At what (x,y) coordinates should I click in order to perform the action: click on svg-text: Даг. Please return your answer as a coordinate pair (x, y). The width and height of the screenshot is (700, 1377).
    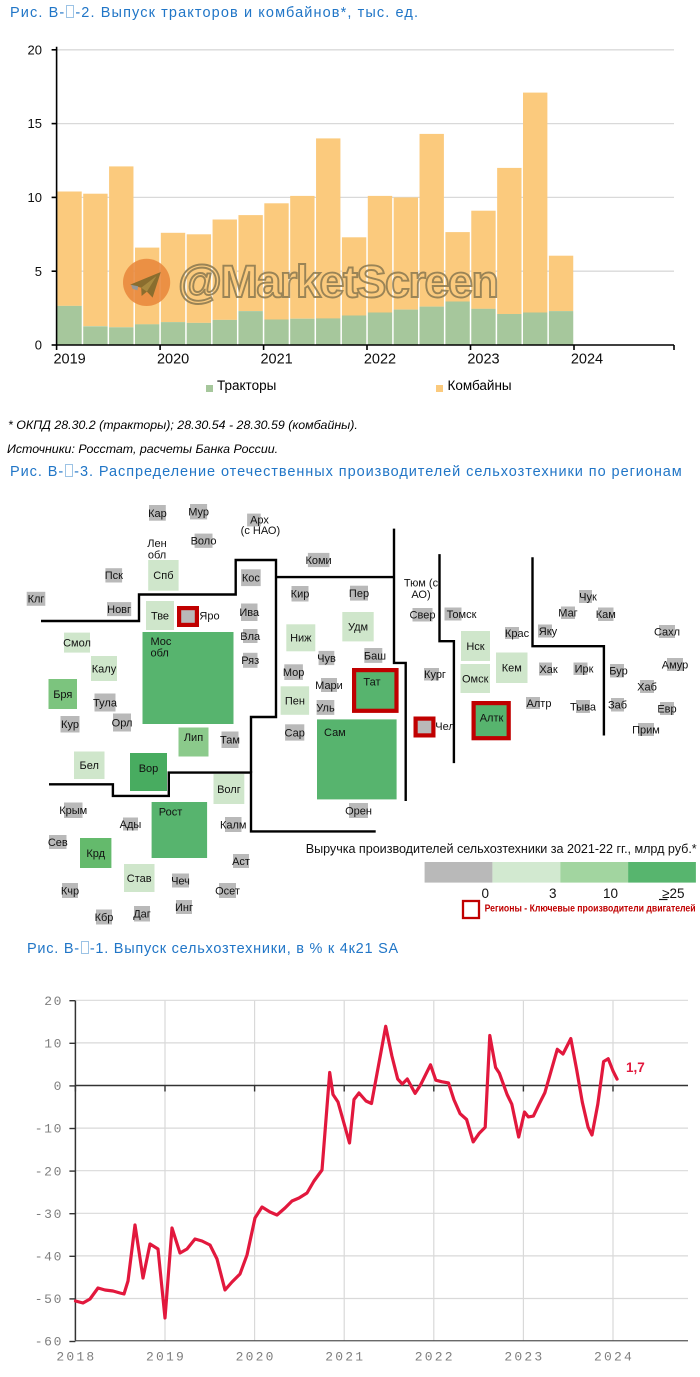
    Looking at the image, I should click on (142, 915).